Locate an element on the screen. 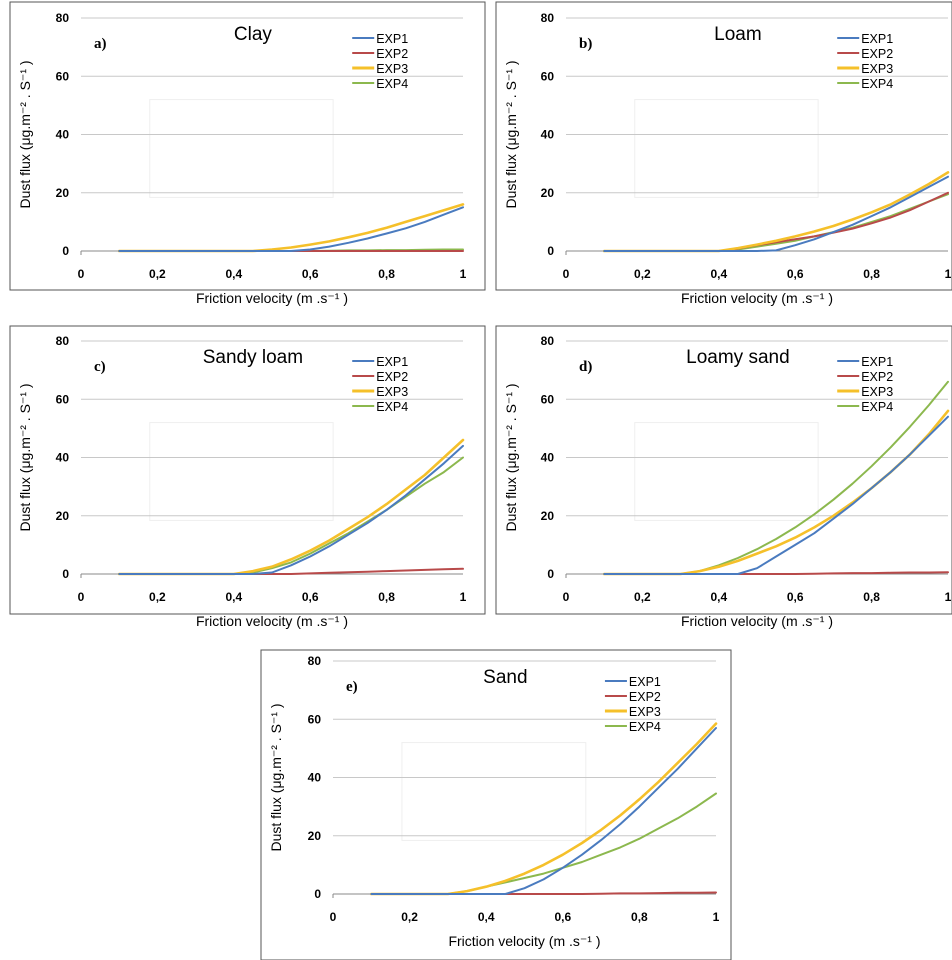 The height and width of the screenshot is (960, 952). panel-title: Loam is located at coordinates (738, 34).